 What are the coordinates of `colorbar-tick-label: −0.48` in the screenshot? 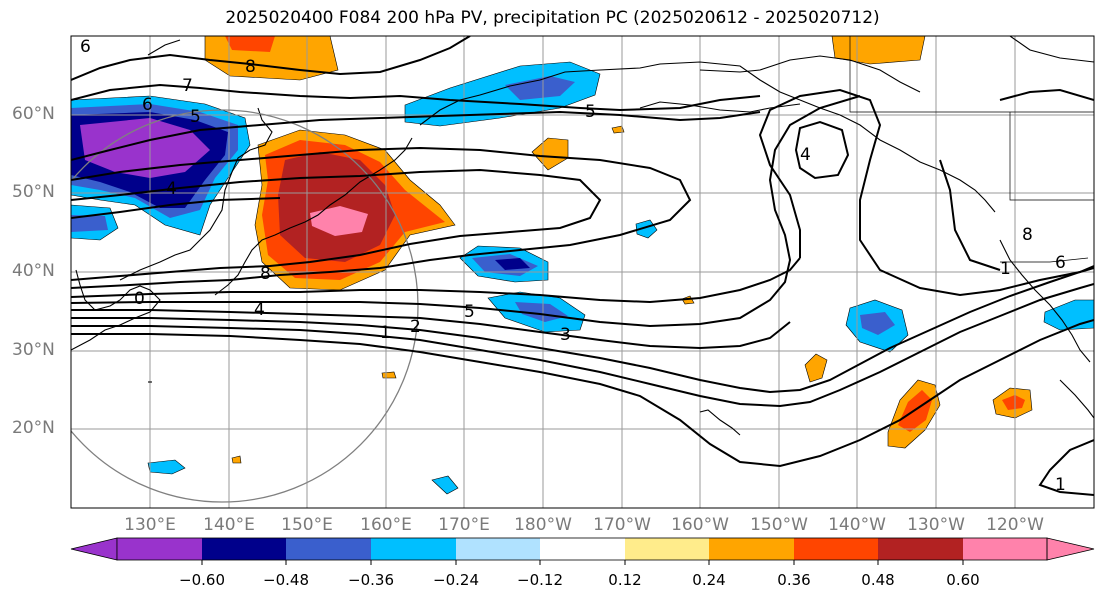 It's located at (286, 580).